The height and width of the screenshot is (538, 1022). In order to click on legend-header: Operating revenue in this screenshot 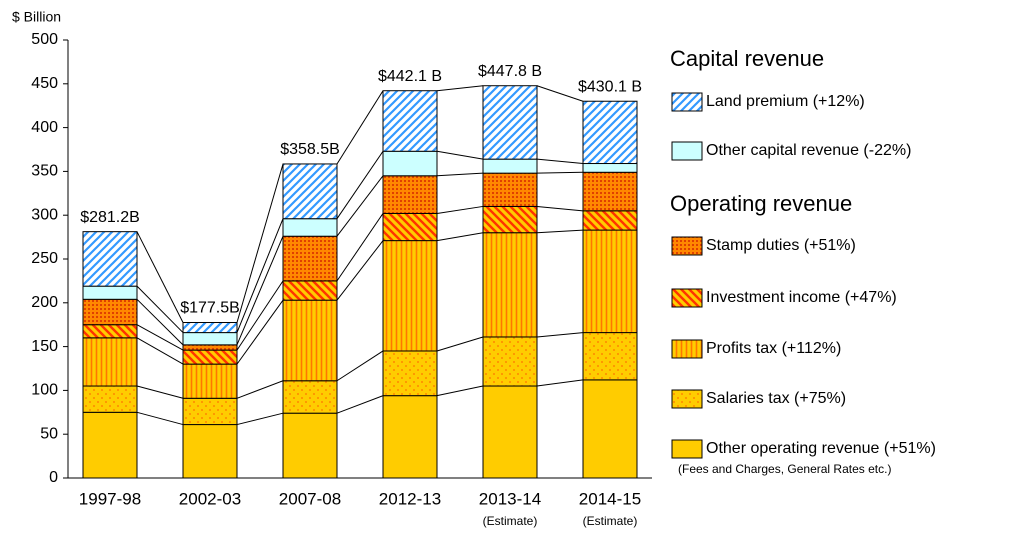, I will do `click(761, 203)`.